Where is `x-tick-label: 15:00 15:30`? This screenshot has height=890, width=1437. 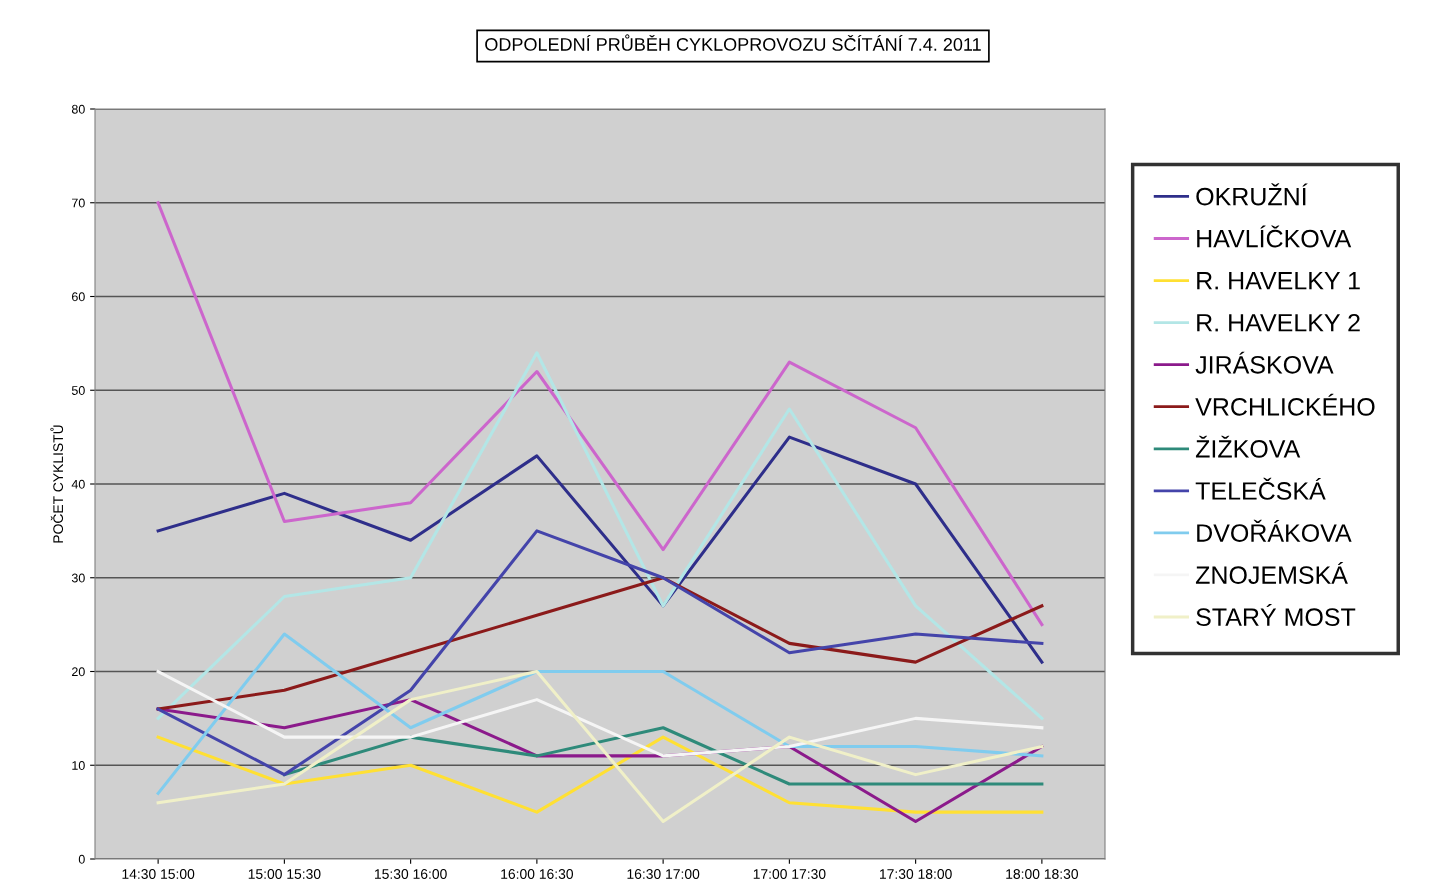
x-tick-label: 15:00 15:30 is located at coordinates (284, 874).